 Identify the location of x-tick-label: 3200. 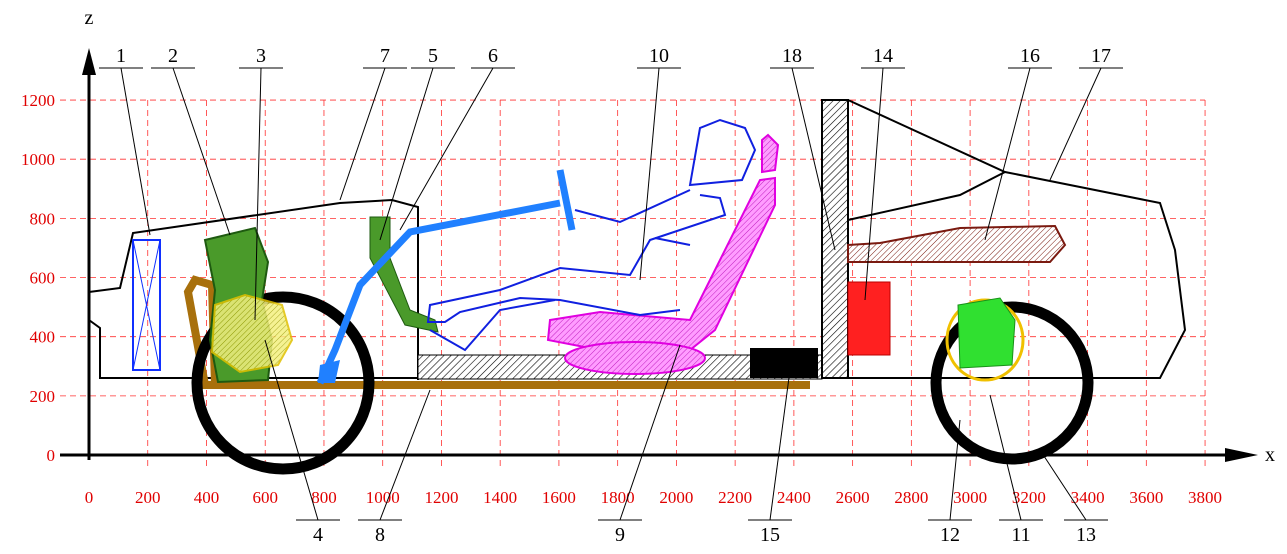
(1029, 497).